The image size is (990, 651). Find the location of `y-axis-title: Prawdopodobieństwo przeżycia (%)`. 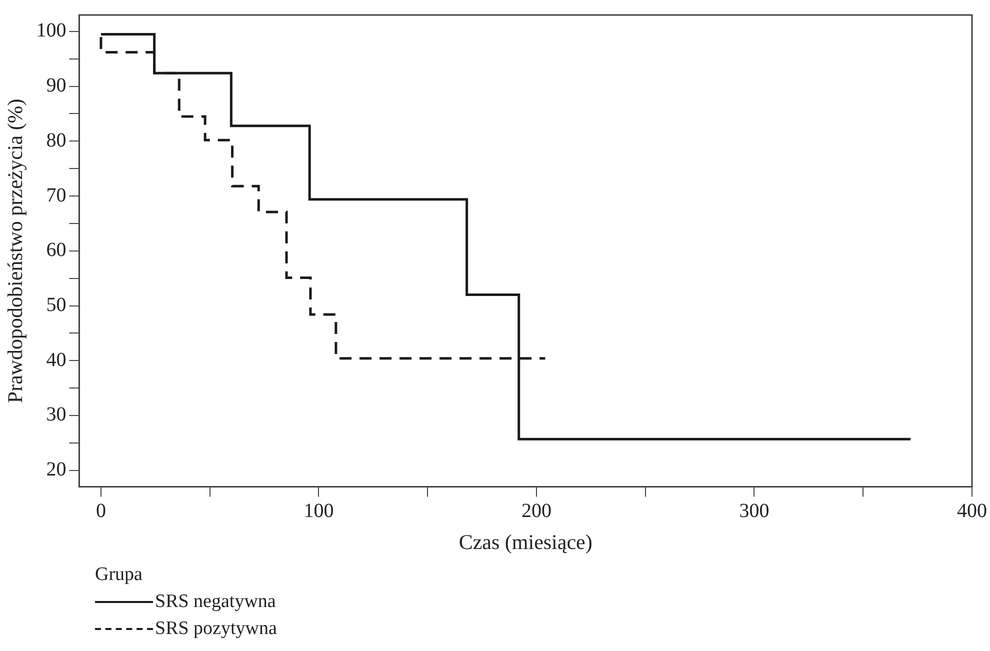

y-axis-title: Prawdopodobieństwo przeżycia (%) is located at coordinates (15, 251).